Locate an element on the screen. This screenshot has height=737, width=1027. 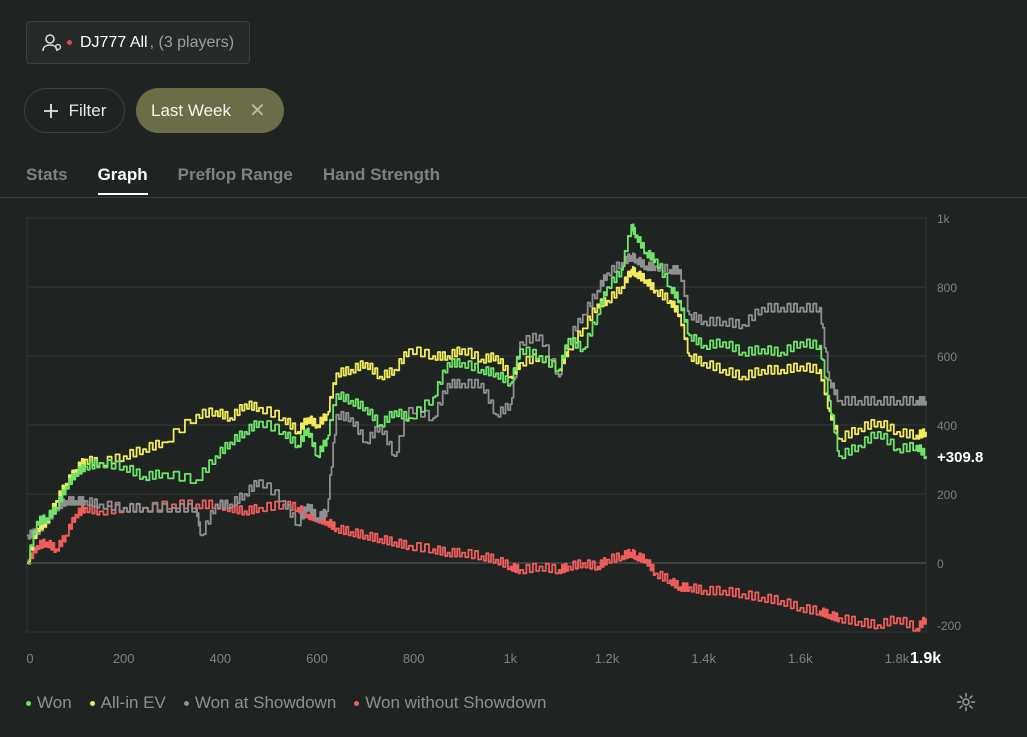
gear-icon is located at coordinates (966, 702).